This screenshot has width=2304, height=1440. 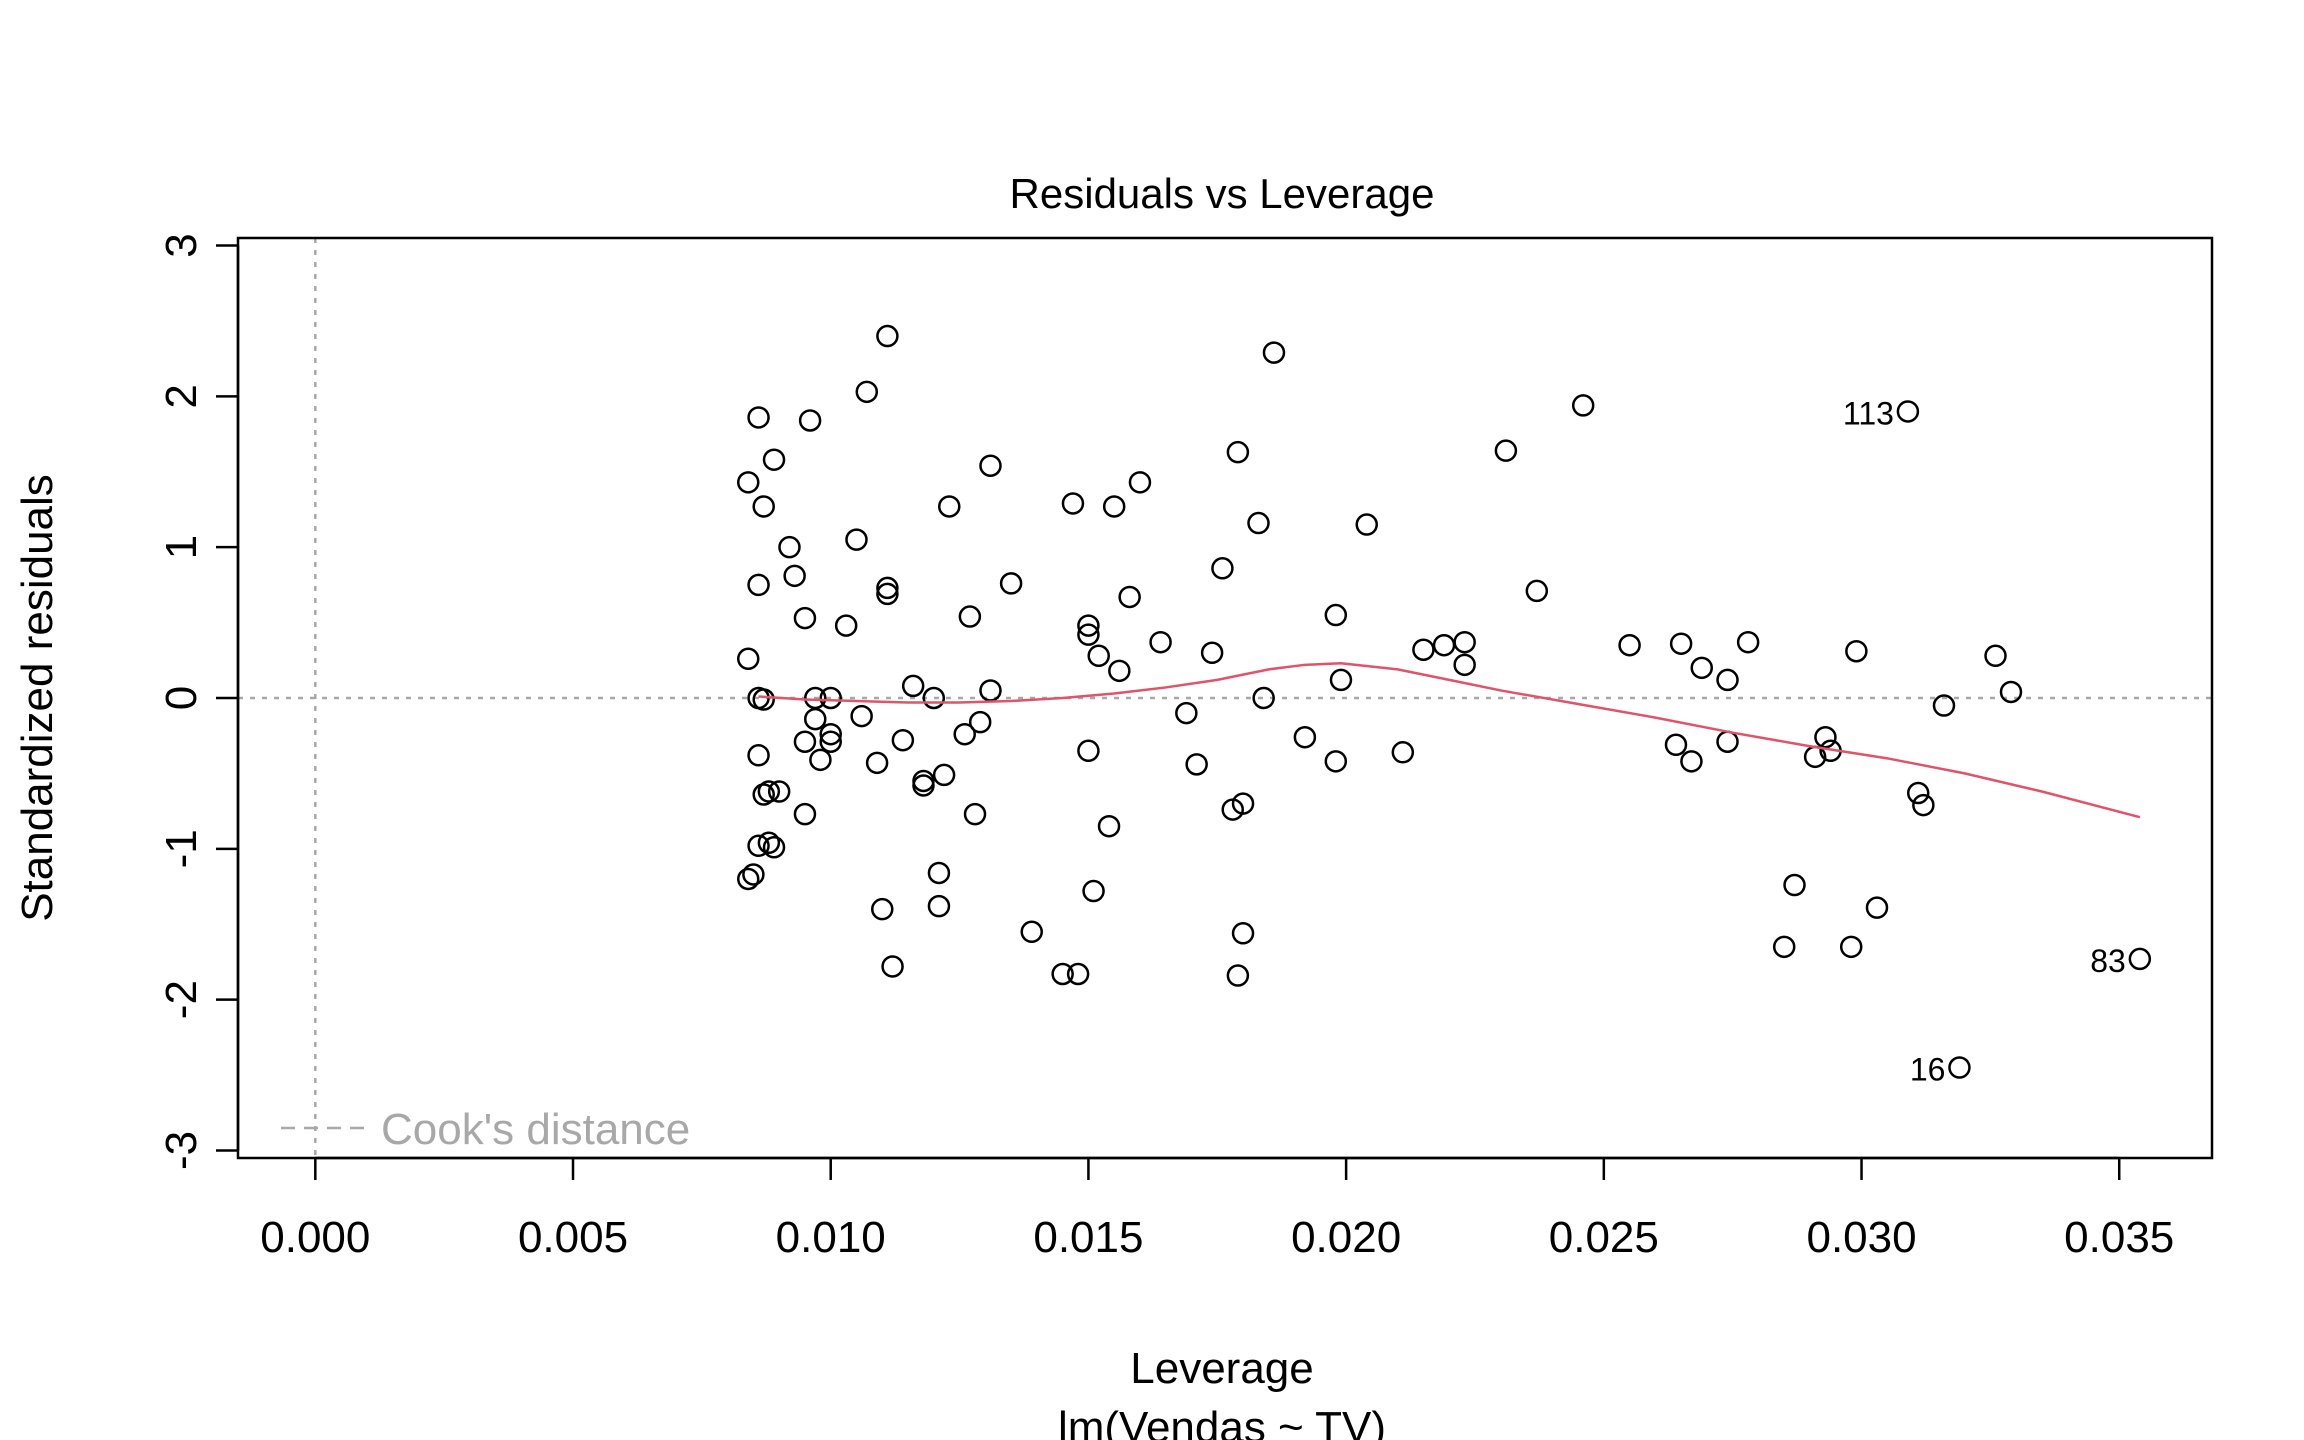 What do you see at coordinates (181, 848) in the screenshot?
I see `y-tick-label: -1` at bounding box center [181, 848].